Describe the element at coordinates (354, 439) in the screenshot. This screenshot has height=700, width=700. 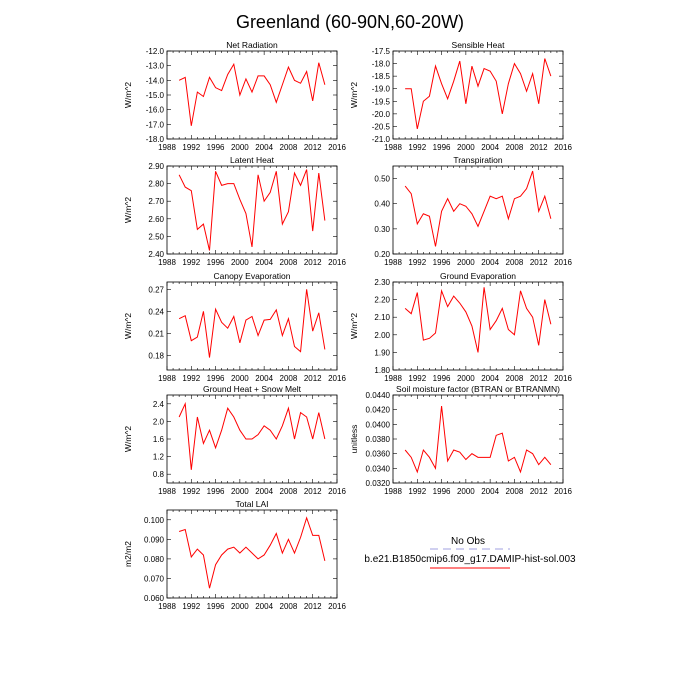
I see `y-axis-label: unitless` at that location.